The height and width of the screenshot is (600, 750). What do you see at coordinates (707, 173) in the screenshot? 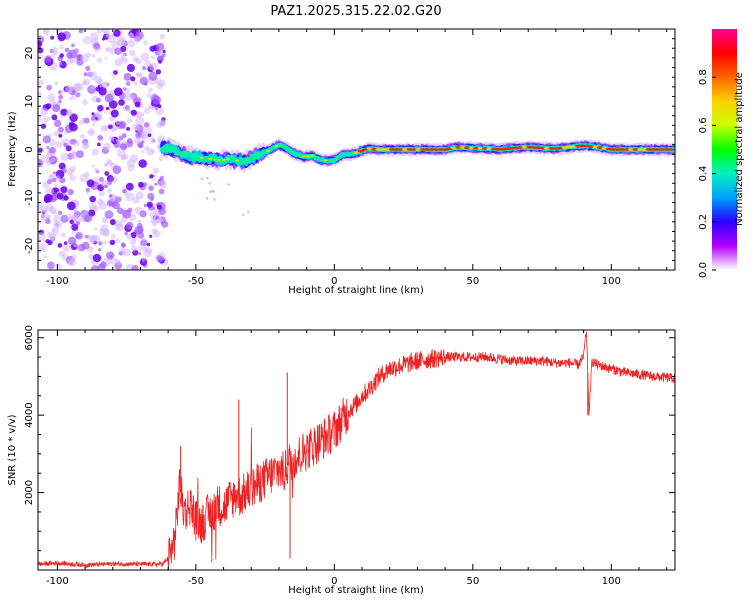
I see `colorbar-ticks: 0.0 0.2 0.4 0.6 0.8` at bounding box center [707, 173].